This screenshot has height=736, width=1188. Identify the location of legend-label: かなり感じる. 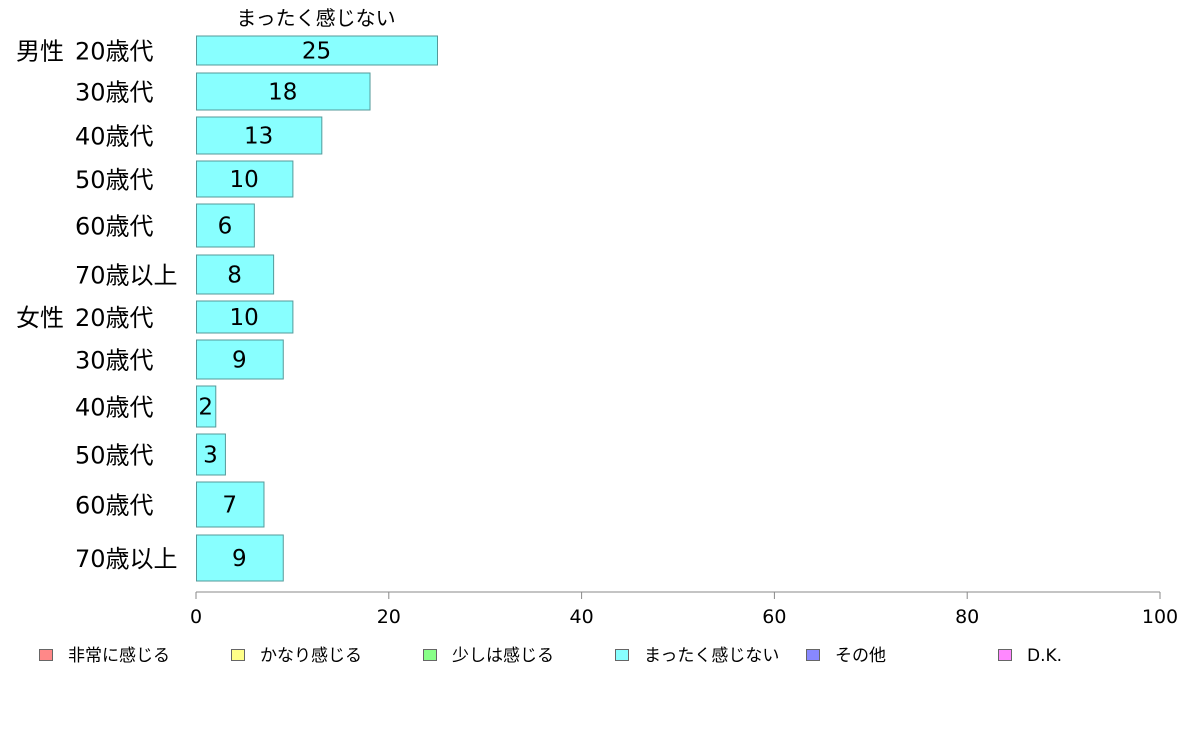
(311, 656).